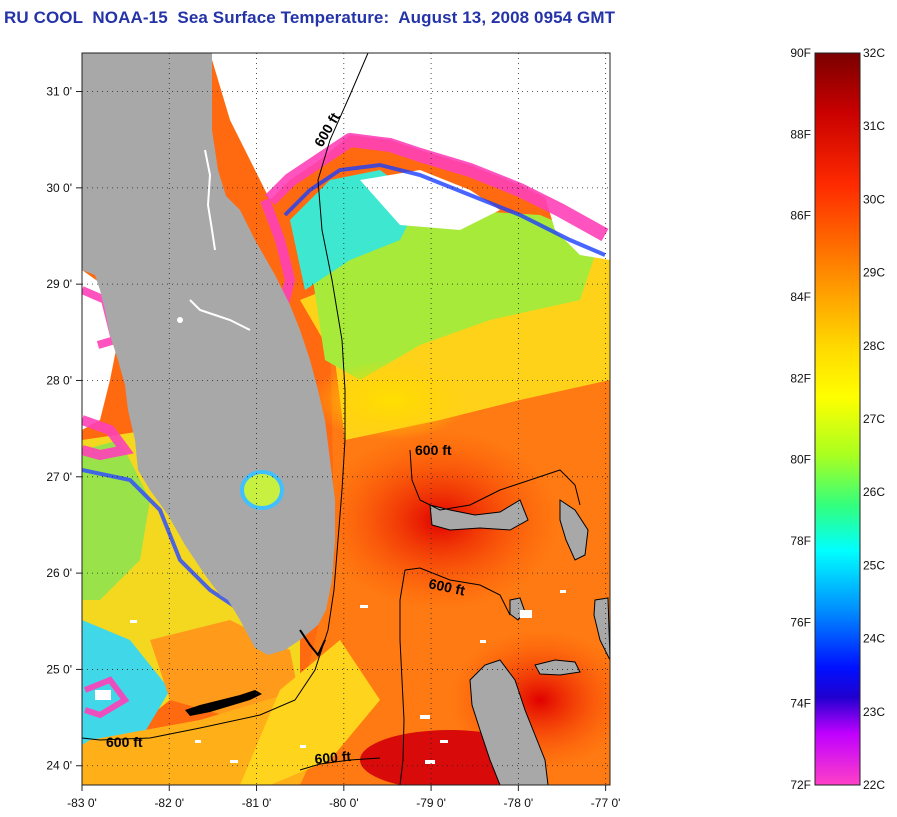 The height and width of the screenshot is (817, 897). What do you see at coordinates (180, 320) in the screenshot?
I see `land-cloud-dot` at bounding box center [180, 320].